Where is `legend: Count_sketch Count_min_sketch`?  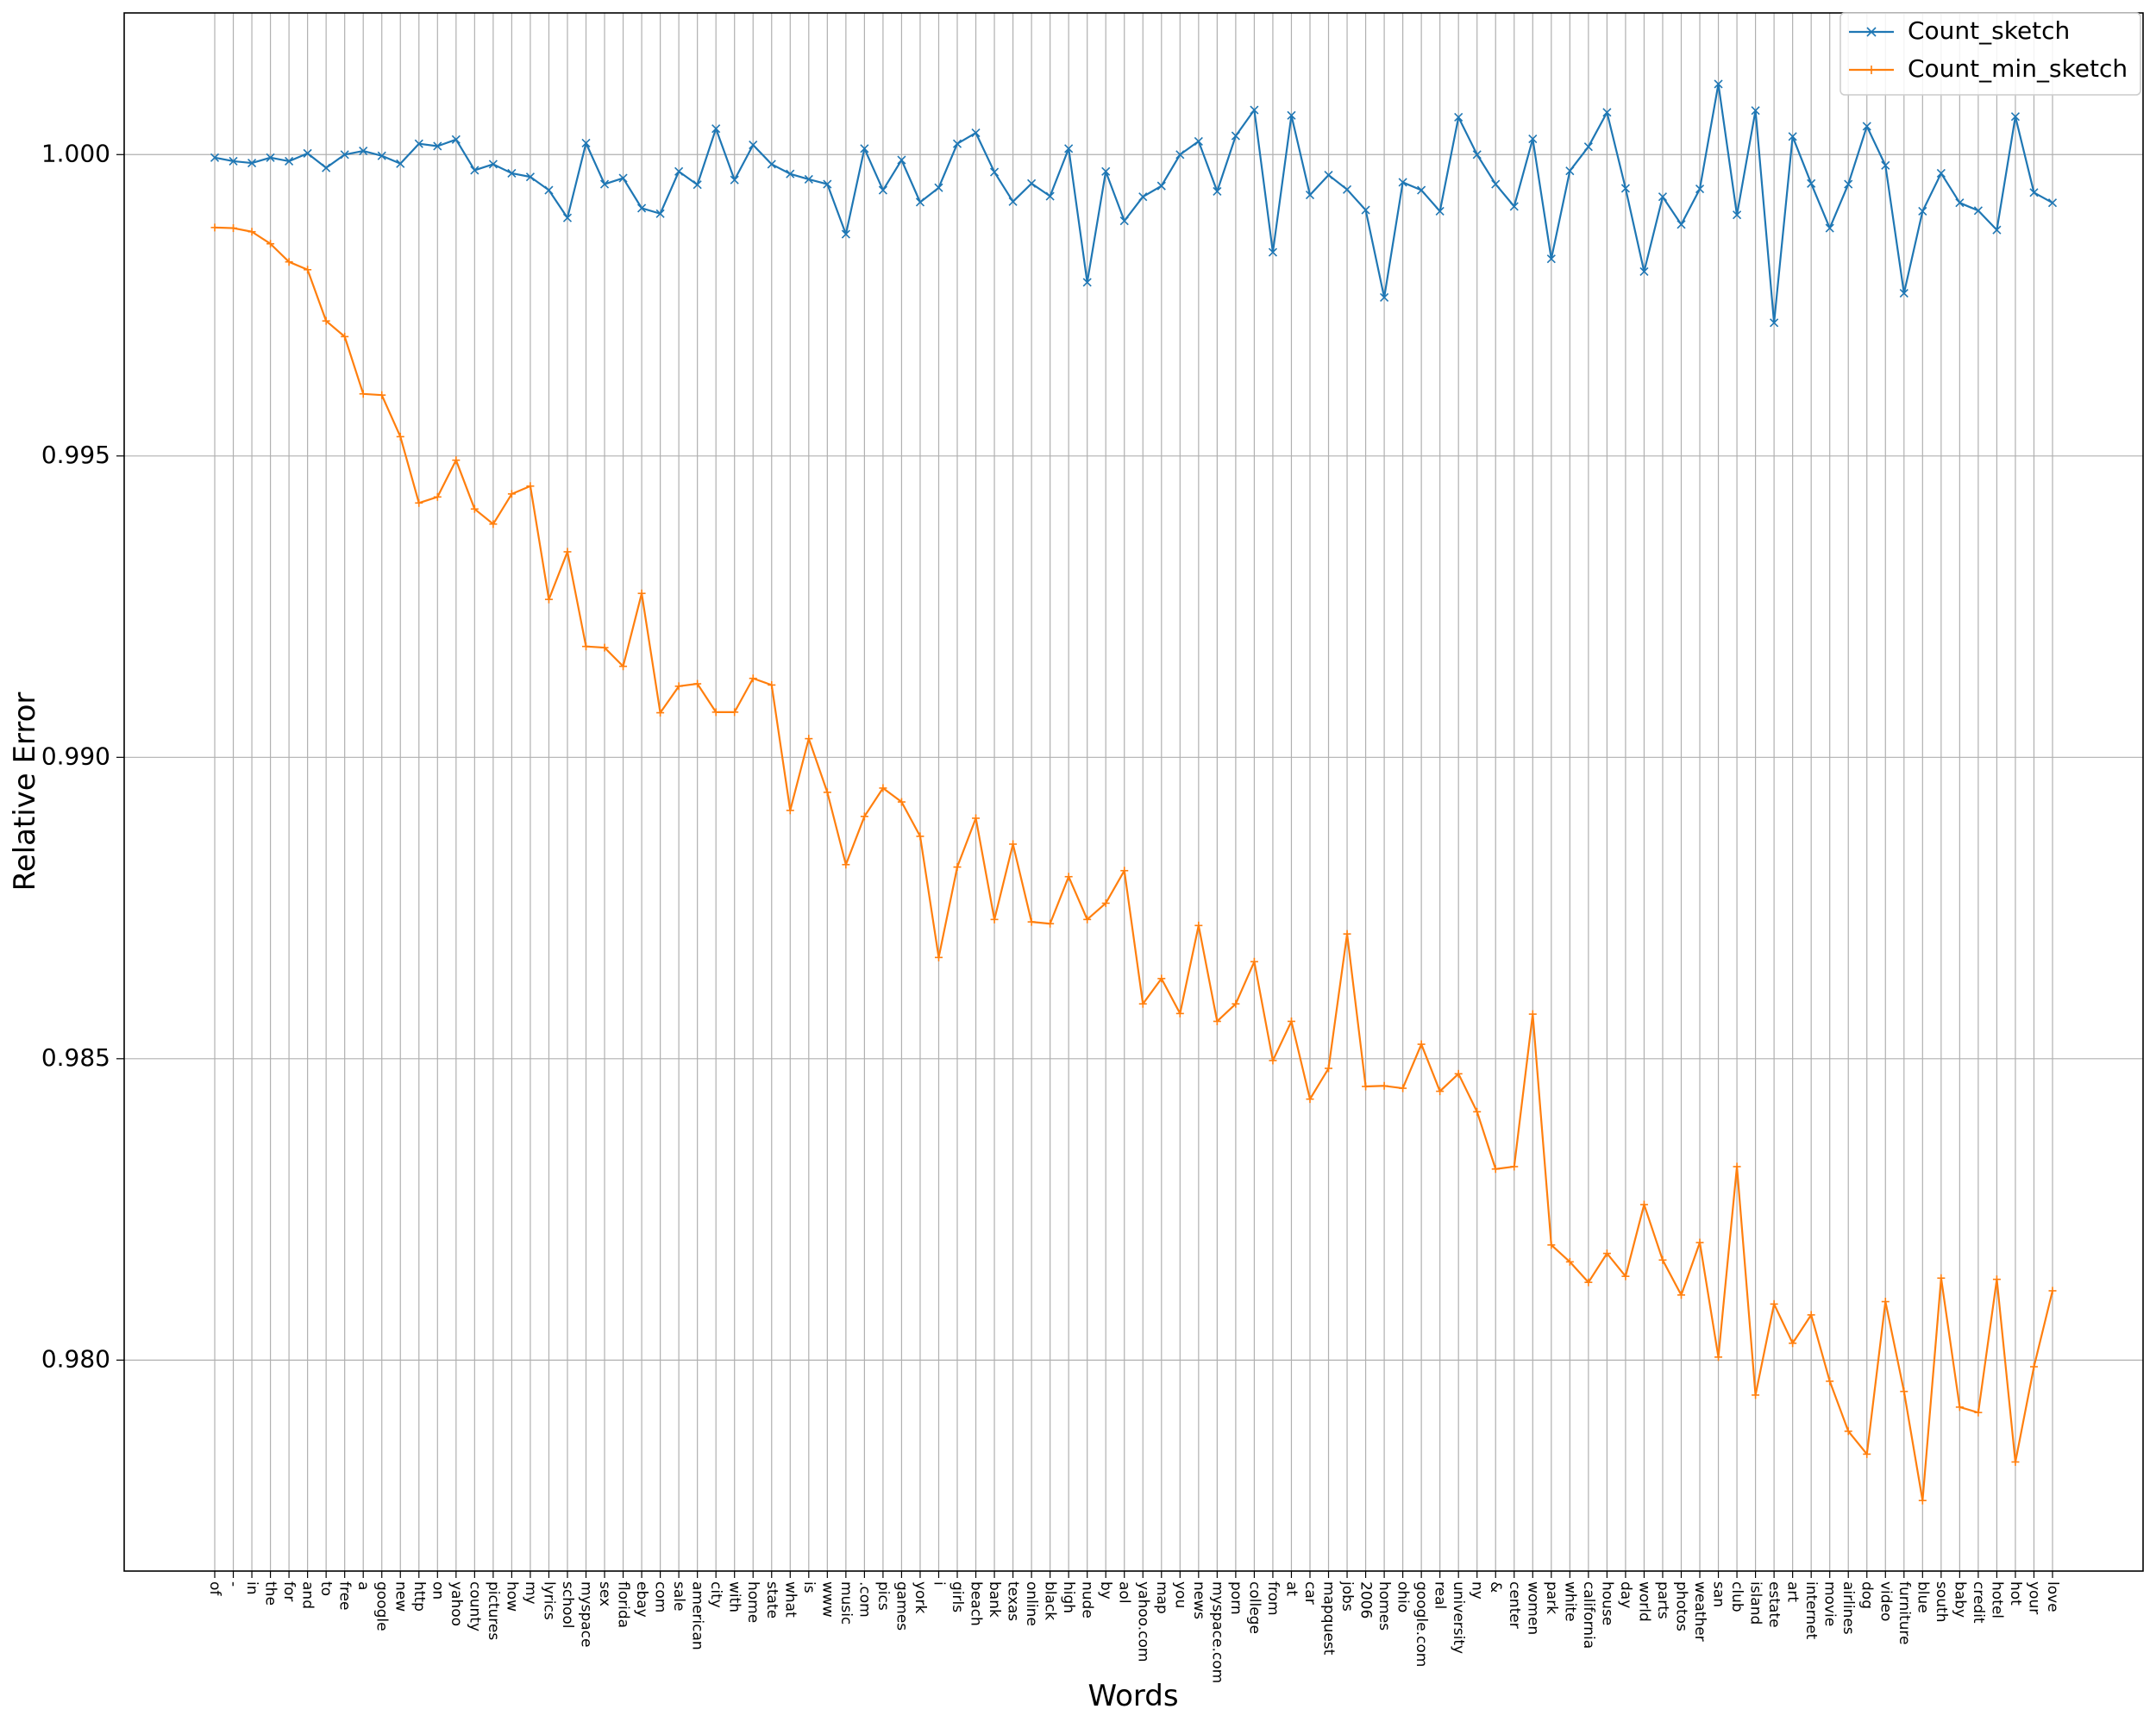 legend: Count_sketch Count_min_sketch is located at coordinates (1990, 54).